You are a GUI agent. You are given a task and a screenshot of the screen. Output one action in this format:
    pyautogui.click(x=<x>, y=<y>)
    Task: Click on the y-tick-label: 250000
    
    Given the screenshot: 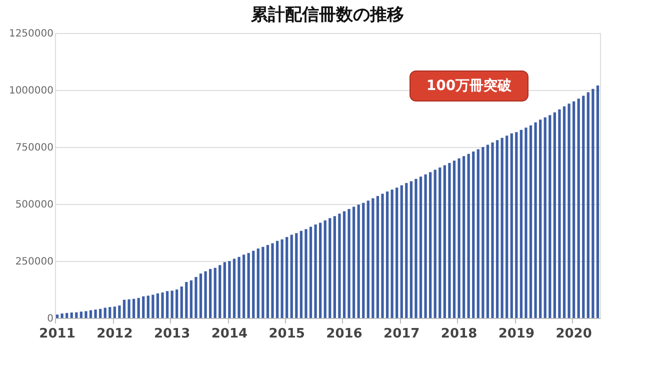 What is the action you would take?
    pyautogui.click(x=34, y=262)
    